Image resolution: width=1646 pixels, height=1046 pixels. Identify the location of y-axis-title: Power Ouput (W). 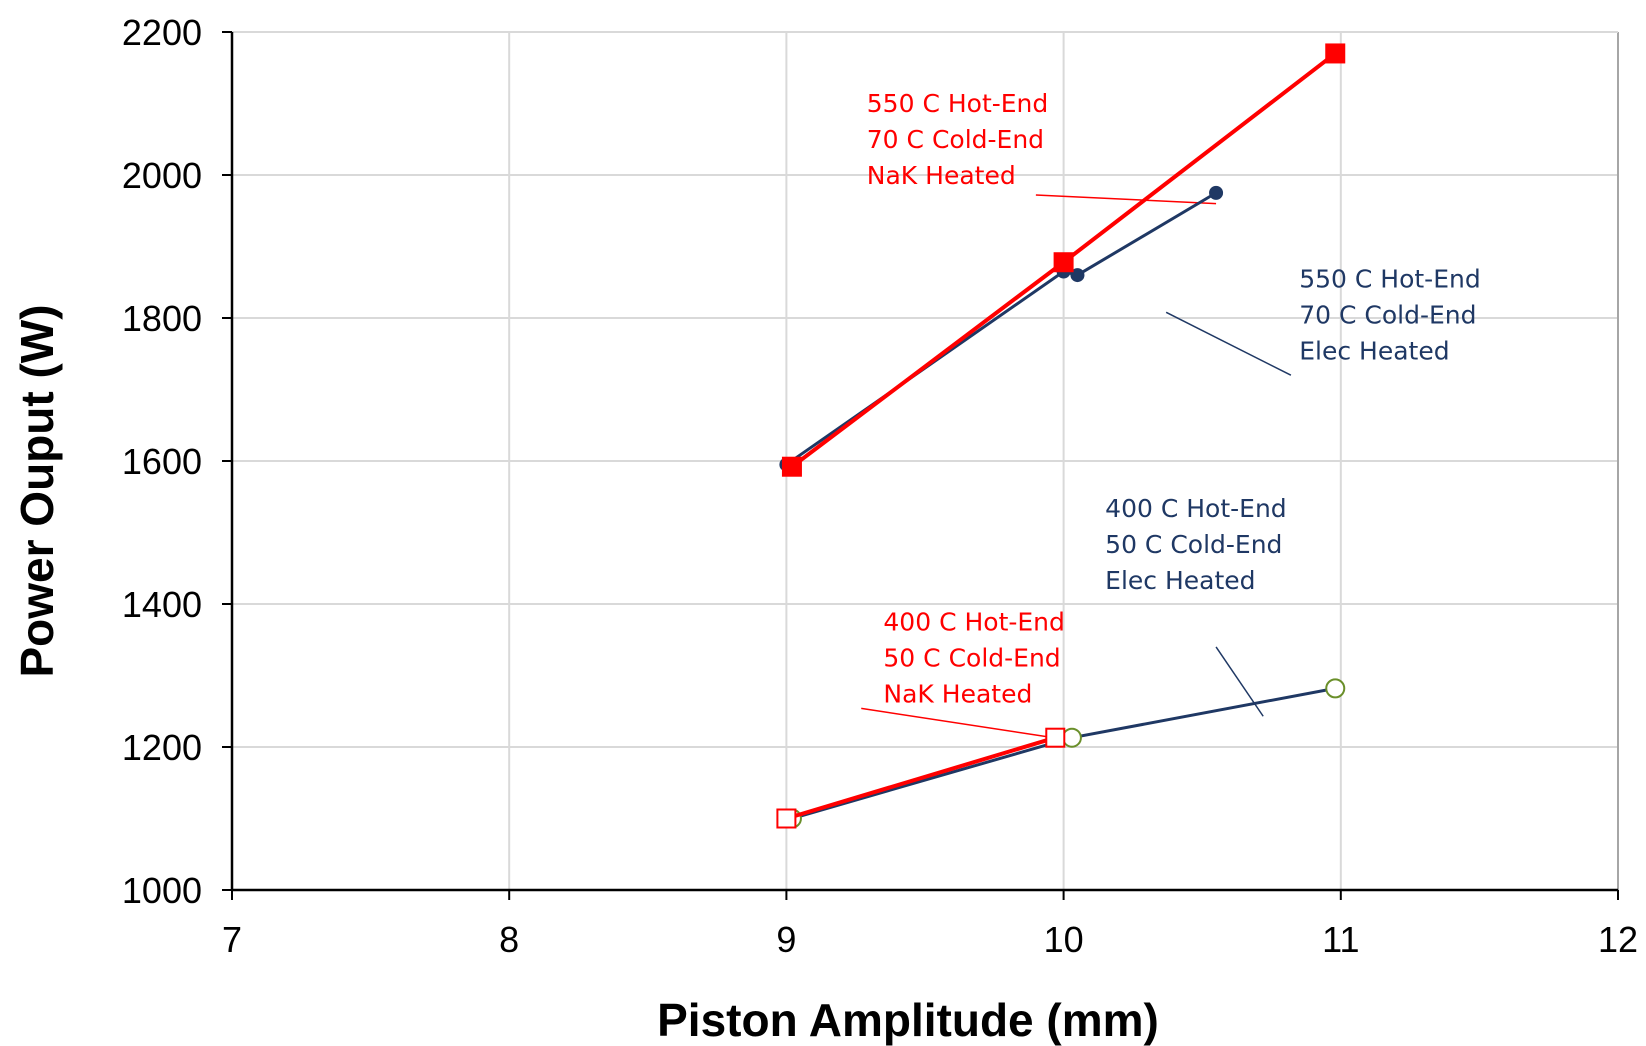
(37, 490).